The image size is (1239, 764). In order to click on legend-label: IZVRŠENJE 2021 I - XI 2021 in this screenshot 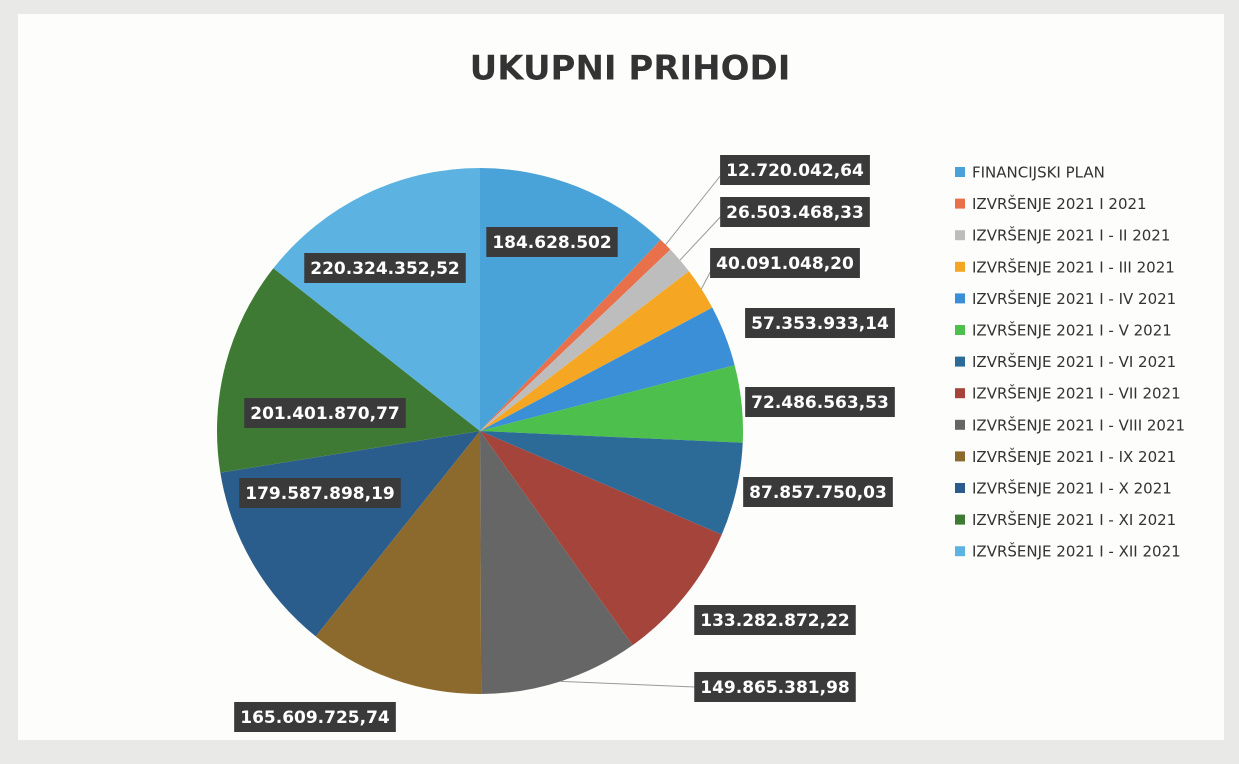, I will do `click(1074, 519)`.